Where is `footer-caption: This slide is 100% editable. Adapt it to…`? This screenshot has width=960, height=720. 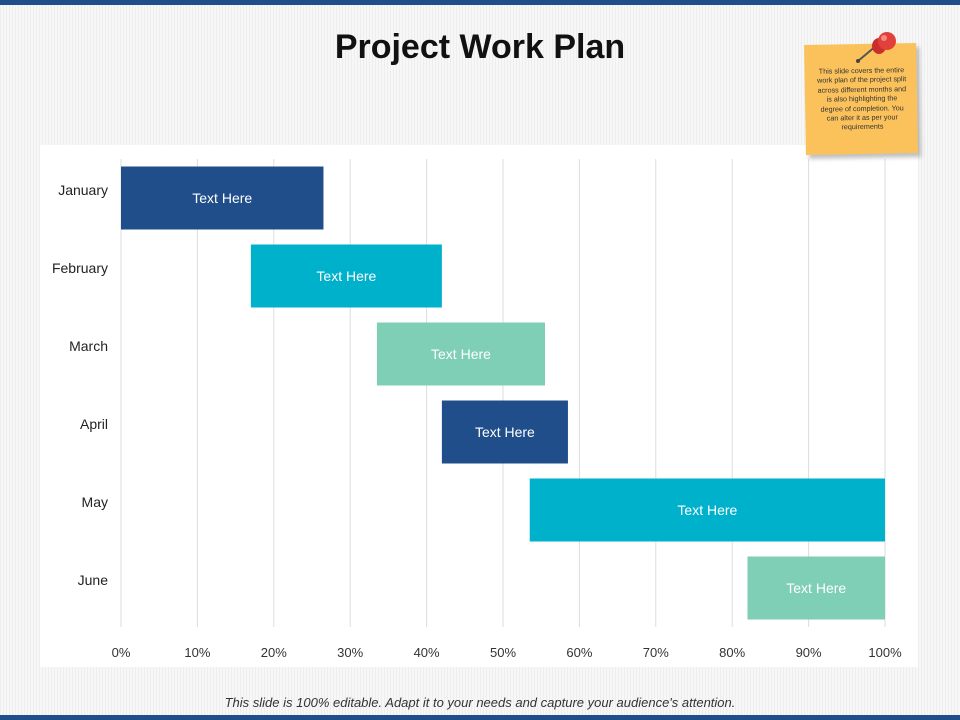 footer-caption: This slide is 100% editable. Adapt it to… is located at coordinates (480, 702).